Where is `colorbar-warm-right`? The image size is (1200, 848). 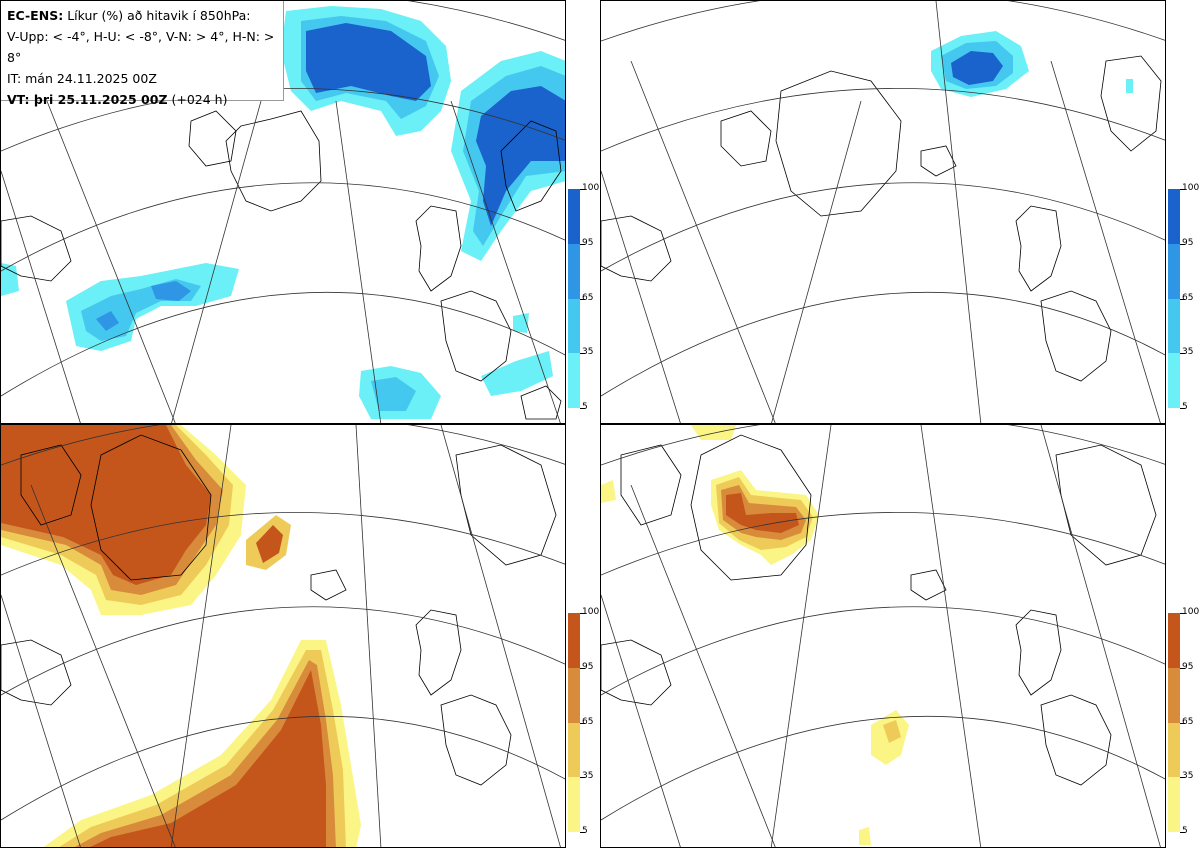
colorbar-warm-right is located at coordinates (1174, 722).